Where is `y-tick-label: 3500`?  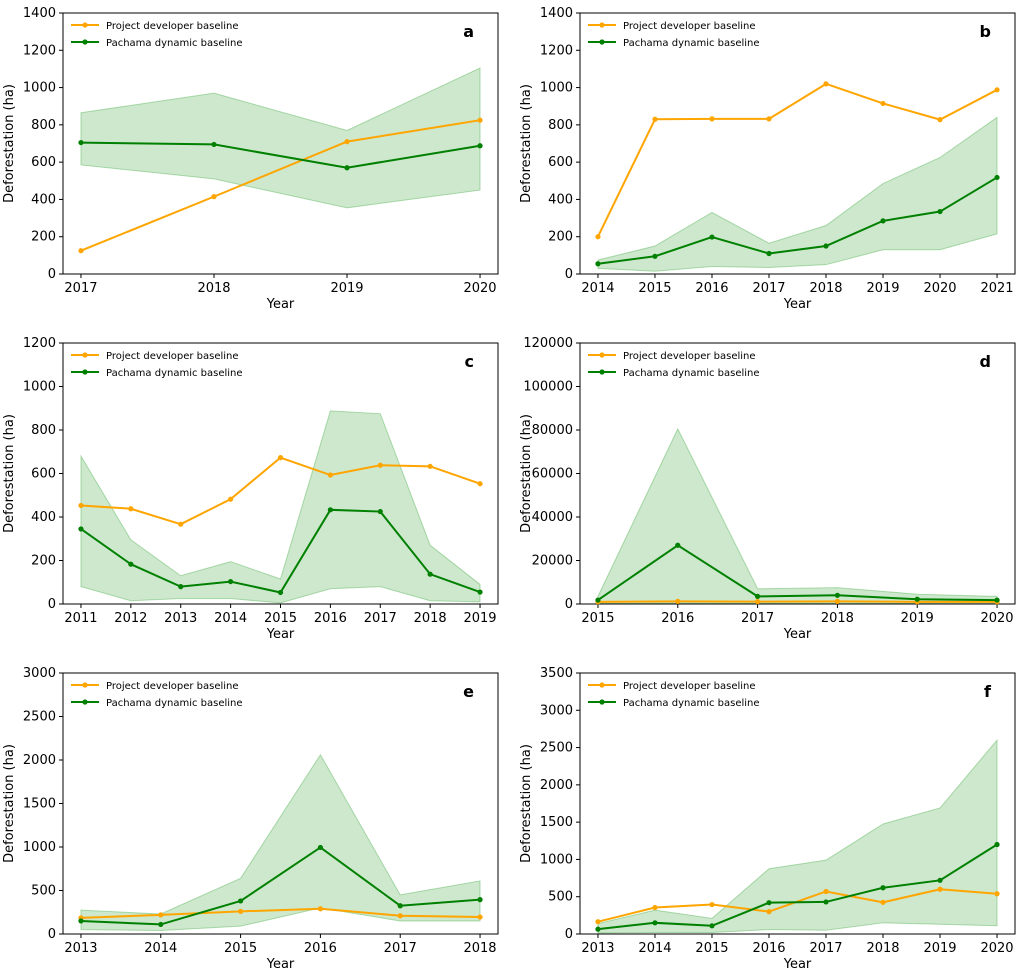 y-tick-label: 3500 is located at coordinates (556, 673).